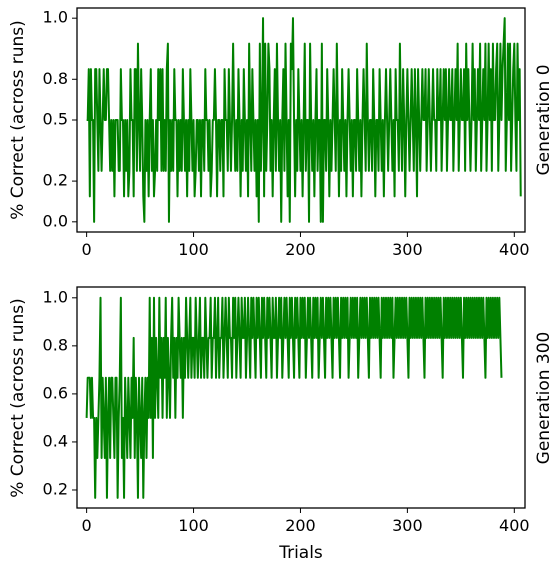 The image size is (552, 564). Describe the element at coordinates (55, 220) in the screenshot. I see `y-tick-label: 0.0` at that location.